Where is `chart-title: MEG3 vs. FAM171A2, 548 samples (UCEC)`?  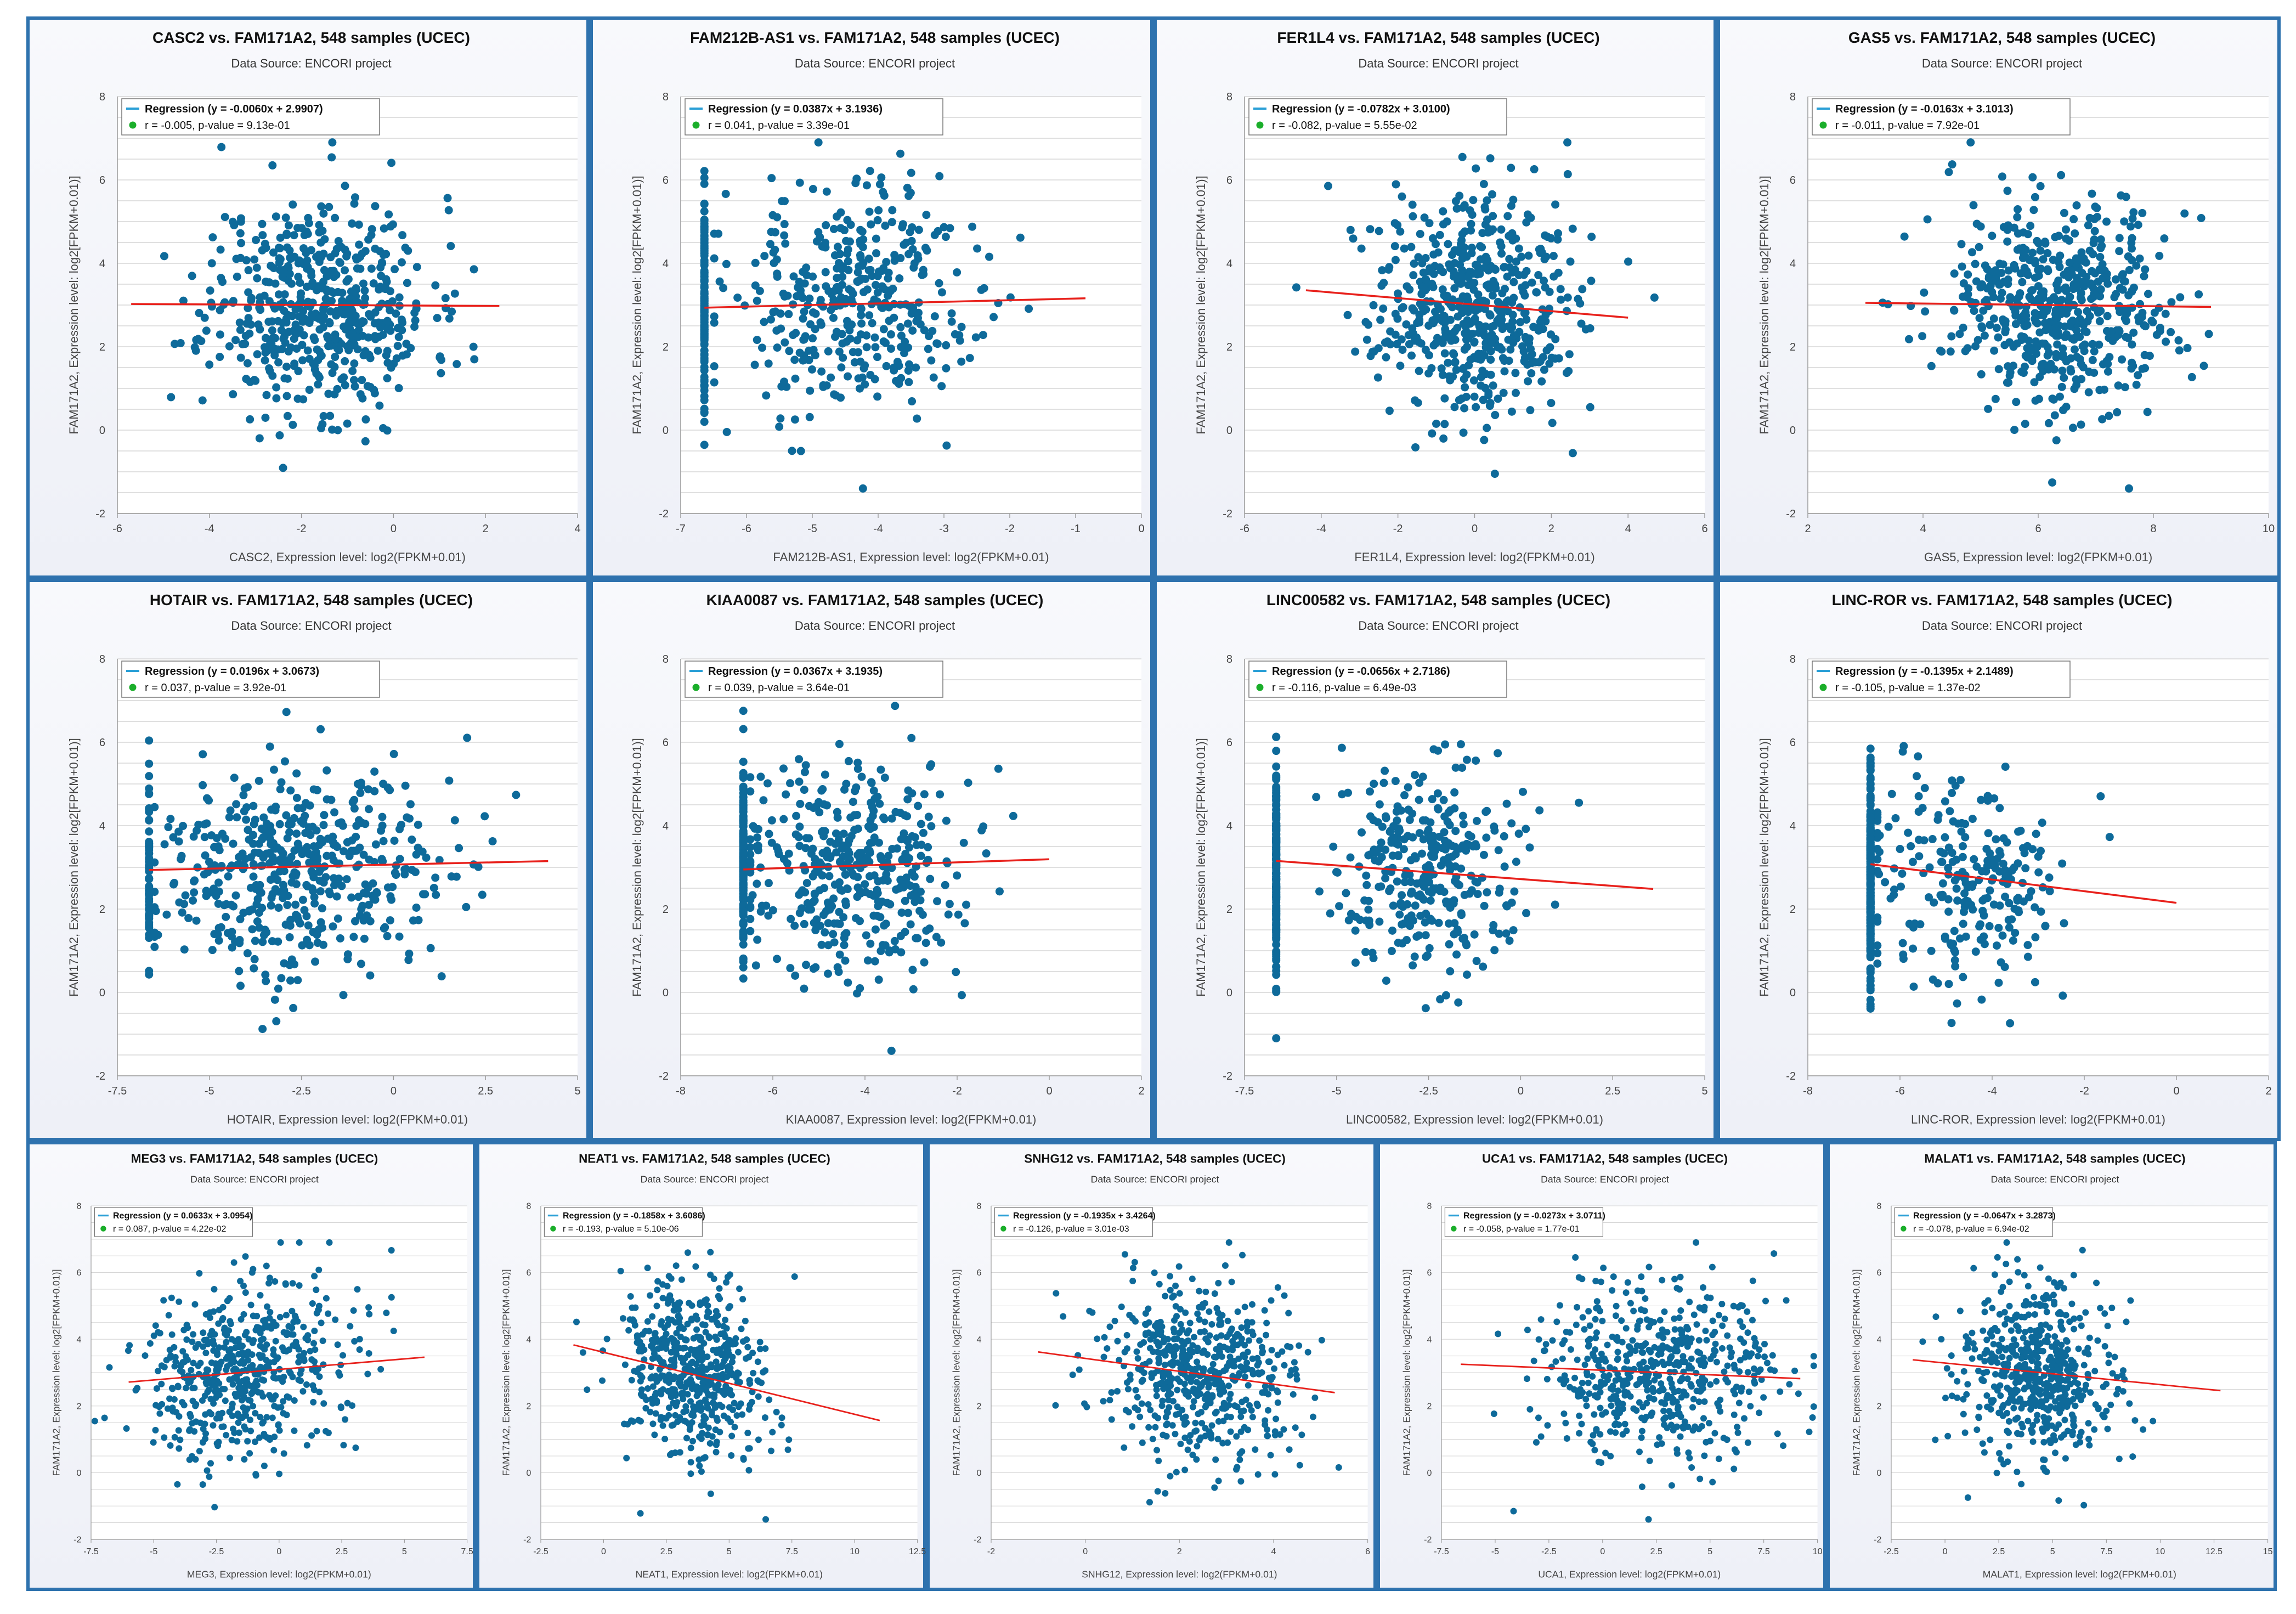
chart-title: MEG3 vs. FAM171A2, 548 samples (UCEC) is located at coordinates (254, 1159).